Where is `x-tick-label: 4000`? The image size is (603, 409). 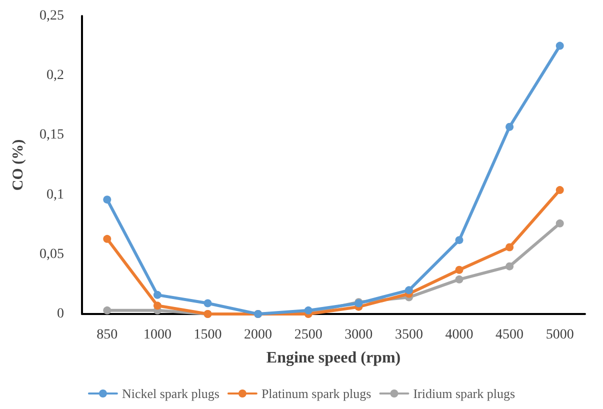 x-tick-label: 4000 is located at coordinates (459, 335).